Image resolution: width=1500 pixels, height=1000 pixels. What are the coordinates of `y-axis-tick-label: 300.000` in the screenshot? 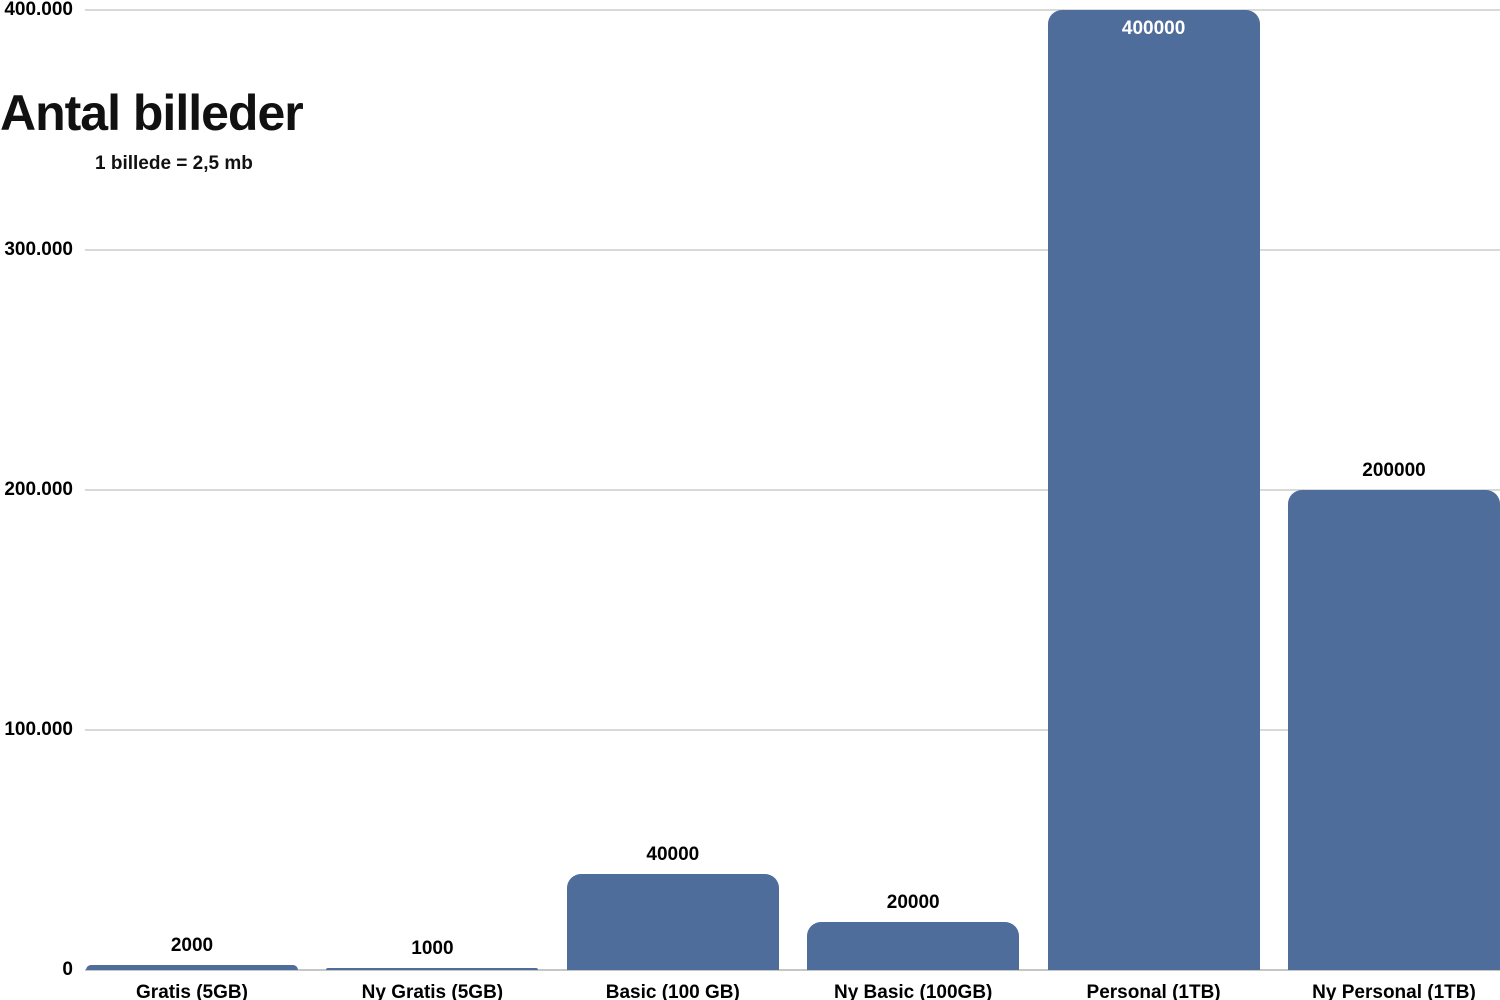 It's located at (38, 249).